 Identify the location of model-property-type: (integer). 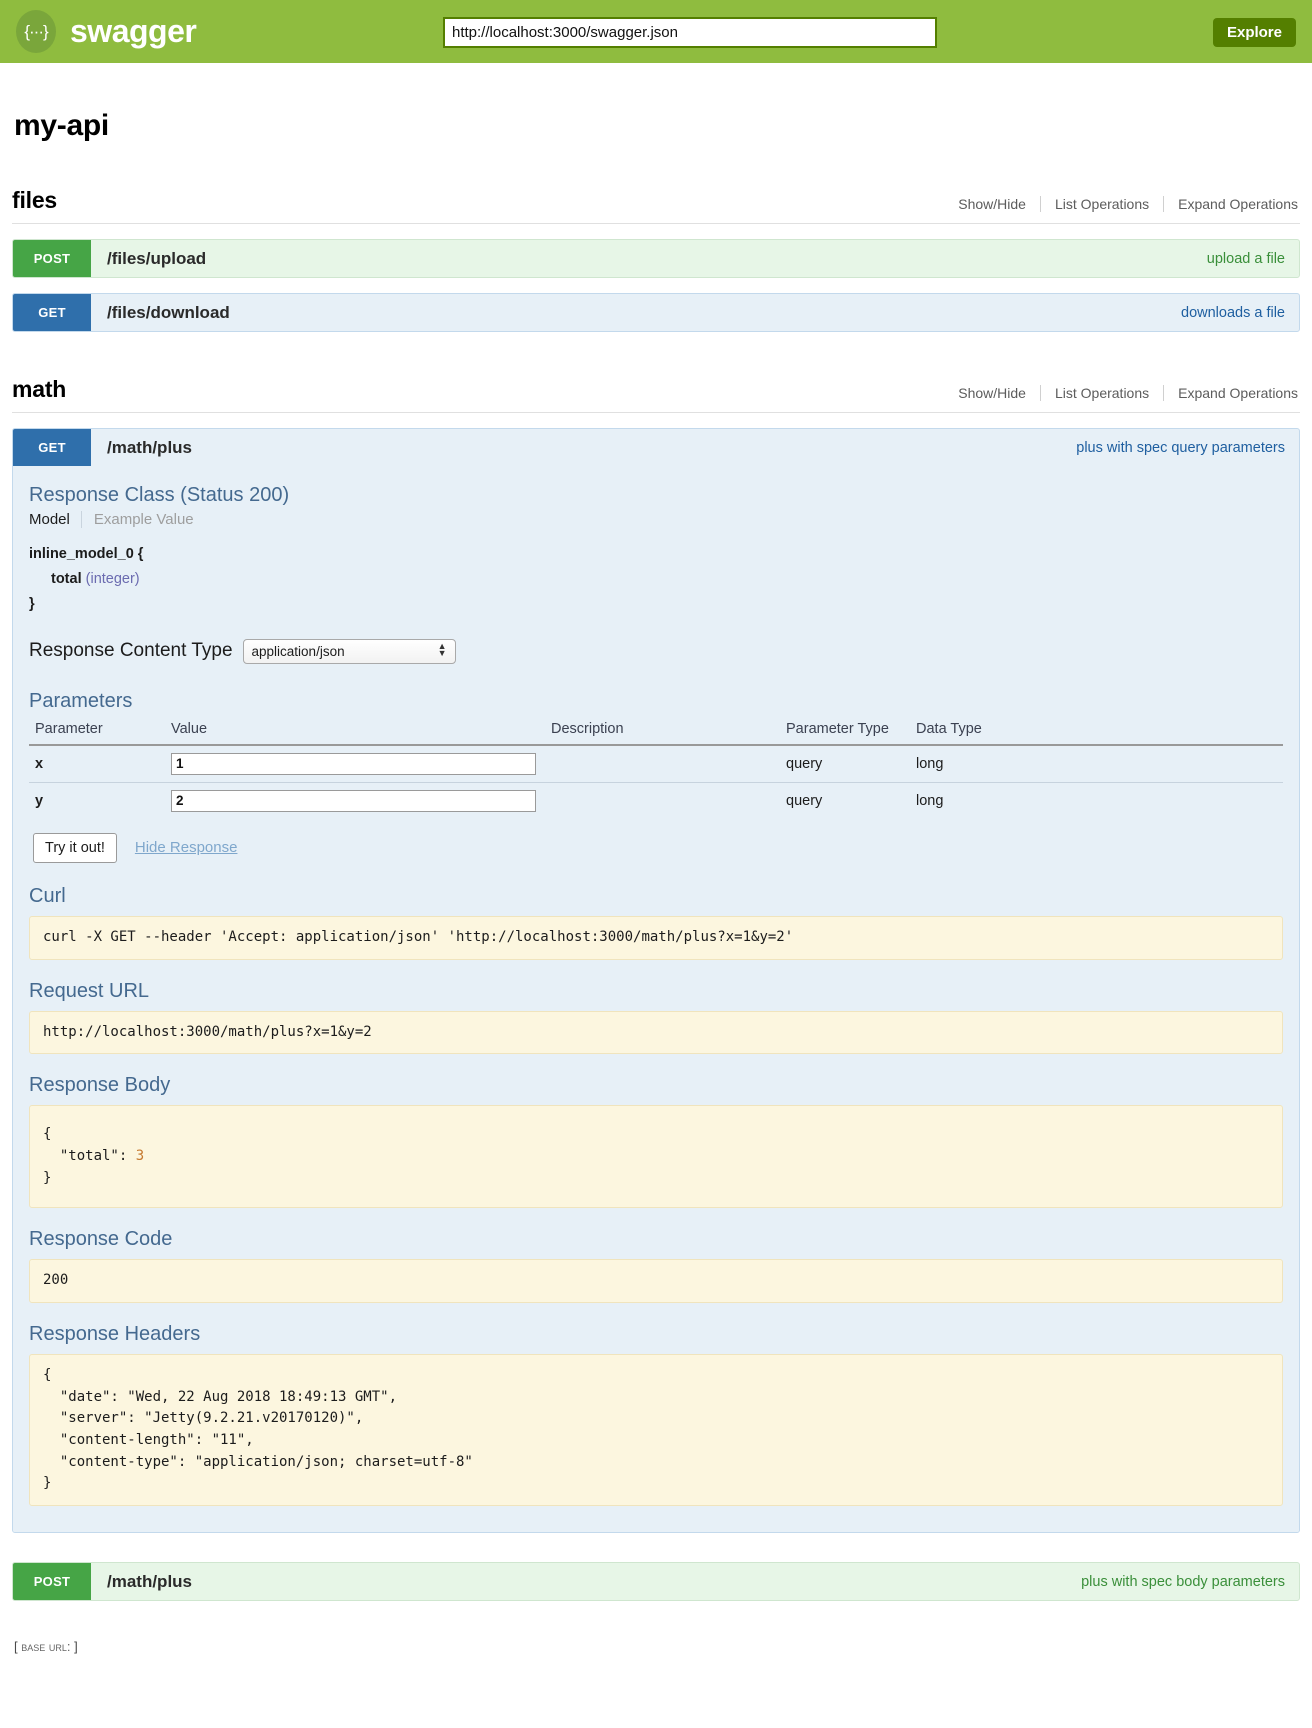
(112, 578).